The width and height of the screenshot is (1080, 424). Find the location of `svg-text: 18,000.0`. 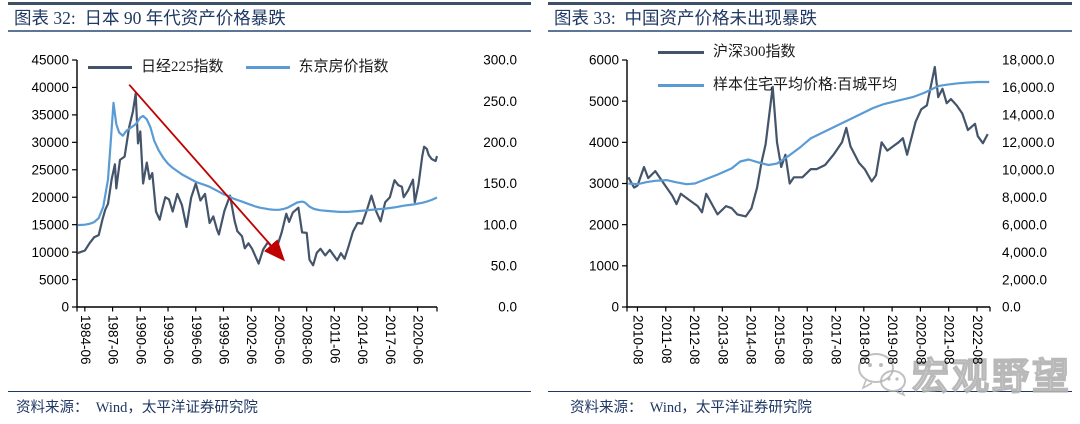

svg-text: 18,000.0 is located at coordinates (1028, 60).